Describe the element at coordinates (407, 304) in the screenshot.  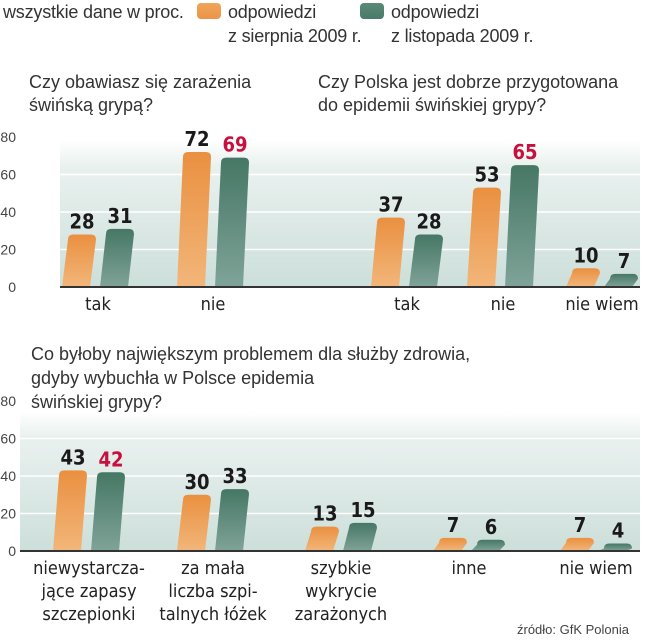
I see `chart2-category-label-0: tak` at that location.